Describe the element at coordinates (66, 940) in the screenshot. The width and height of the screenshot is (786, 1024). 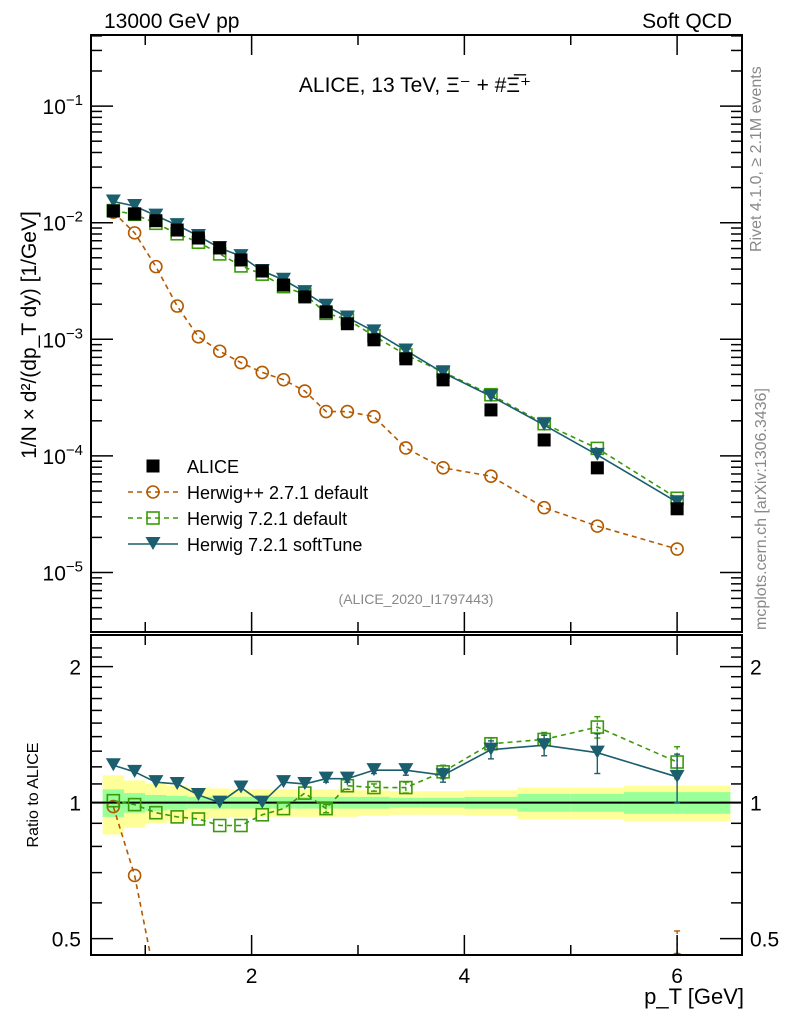
I see `ratio-y-tick-label: 0.5` at that location.